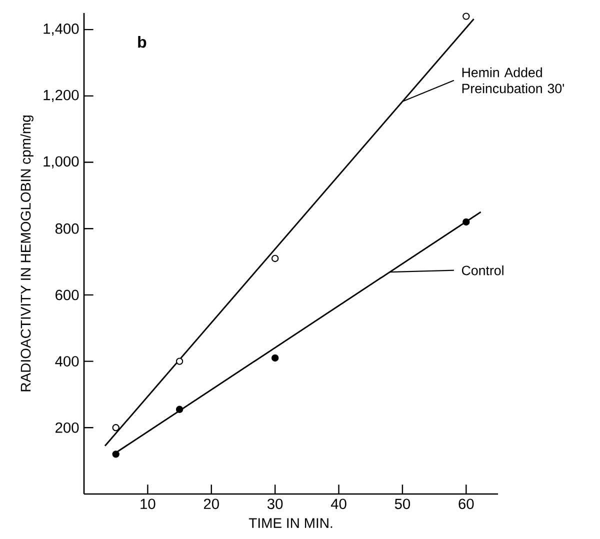  I want to click on annotation: b, so click(142, 42).